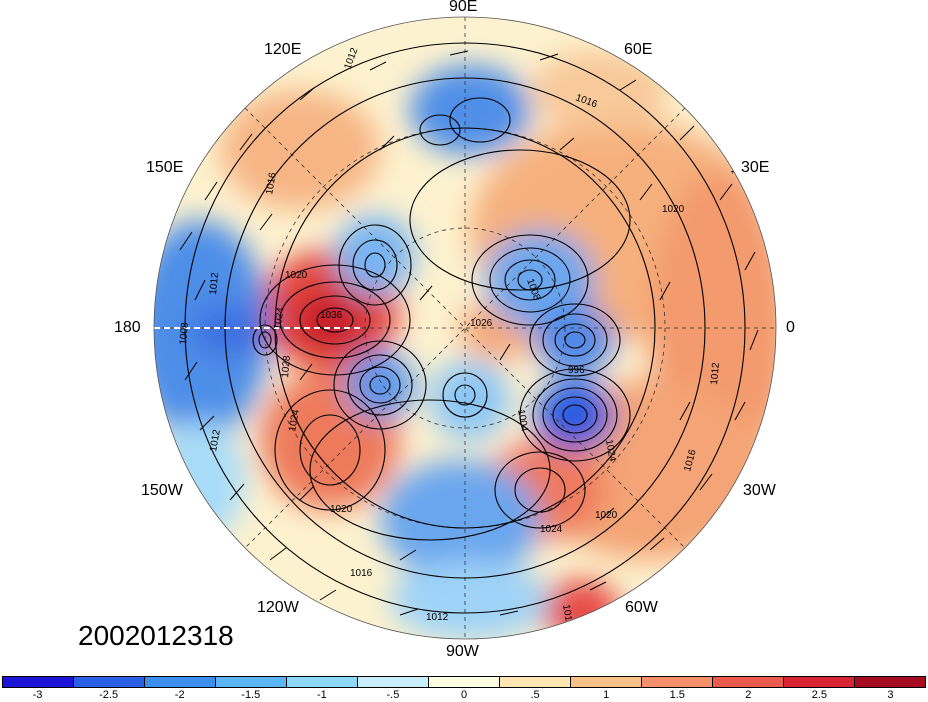 The width and height of the screenshot is (928, 702). I want to click on isobar-label: 1026, so click(481, 323).